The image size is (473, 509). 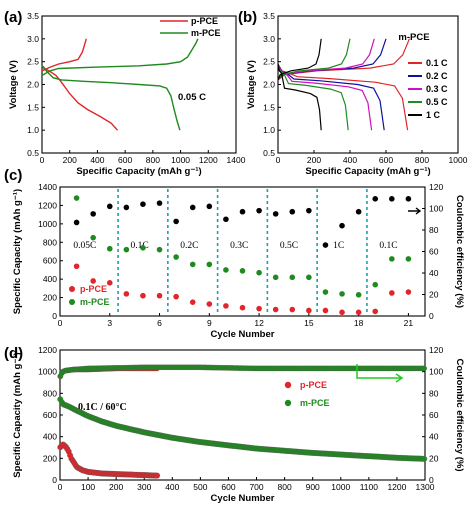 What do you see at coordinates (192, 97) in the screenshot?
I see `annotation: 0.05 C` at bounding box center [192, 97].